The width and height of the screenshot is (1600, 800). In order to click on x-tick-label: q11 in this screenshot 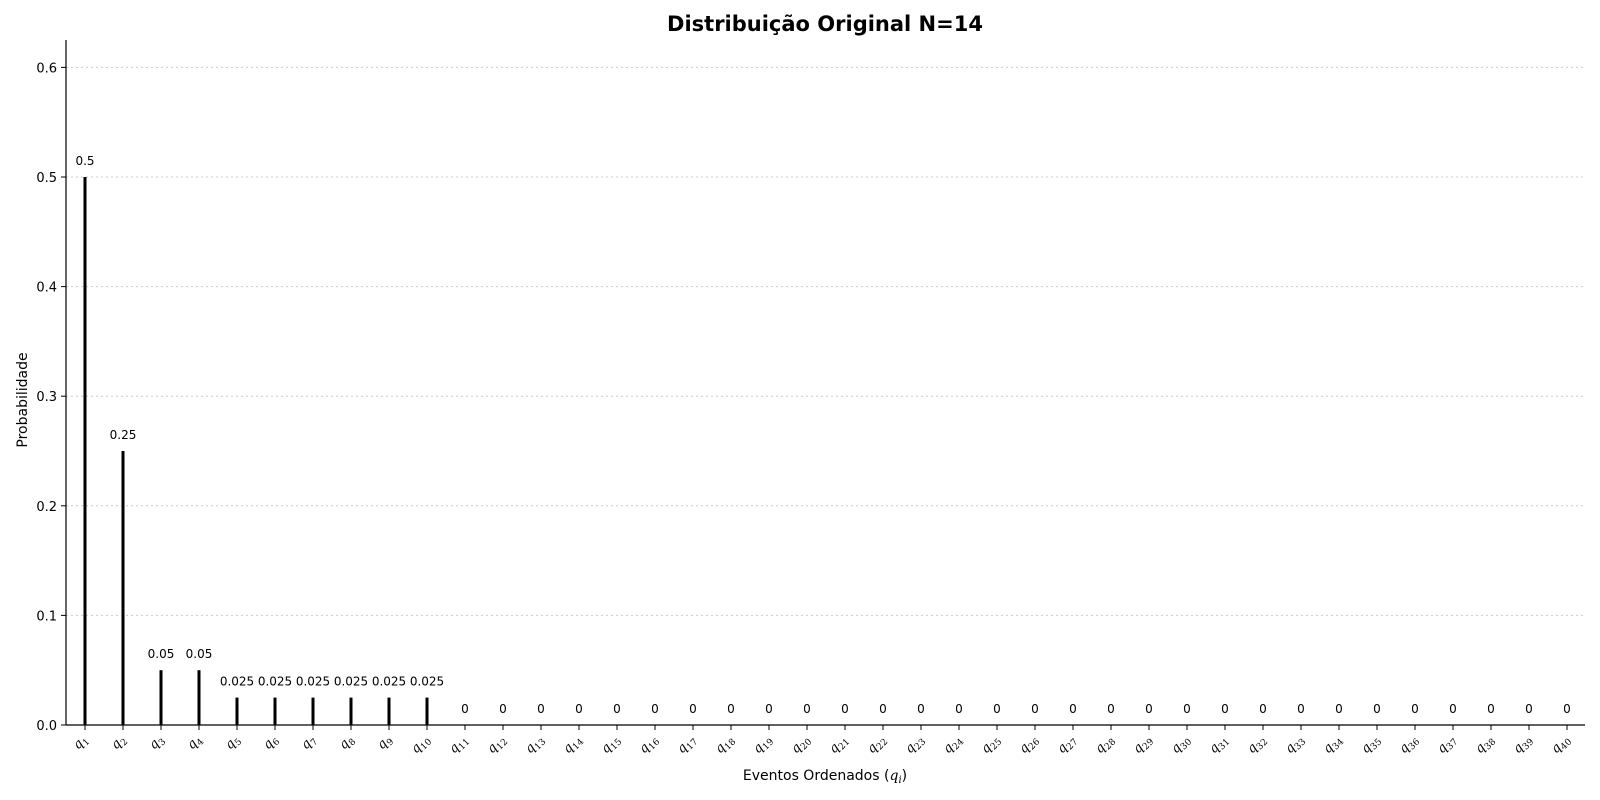, I will do `click(459, 745)`.